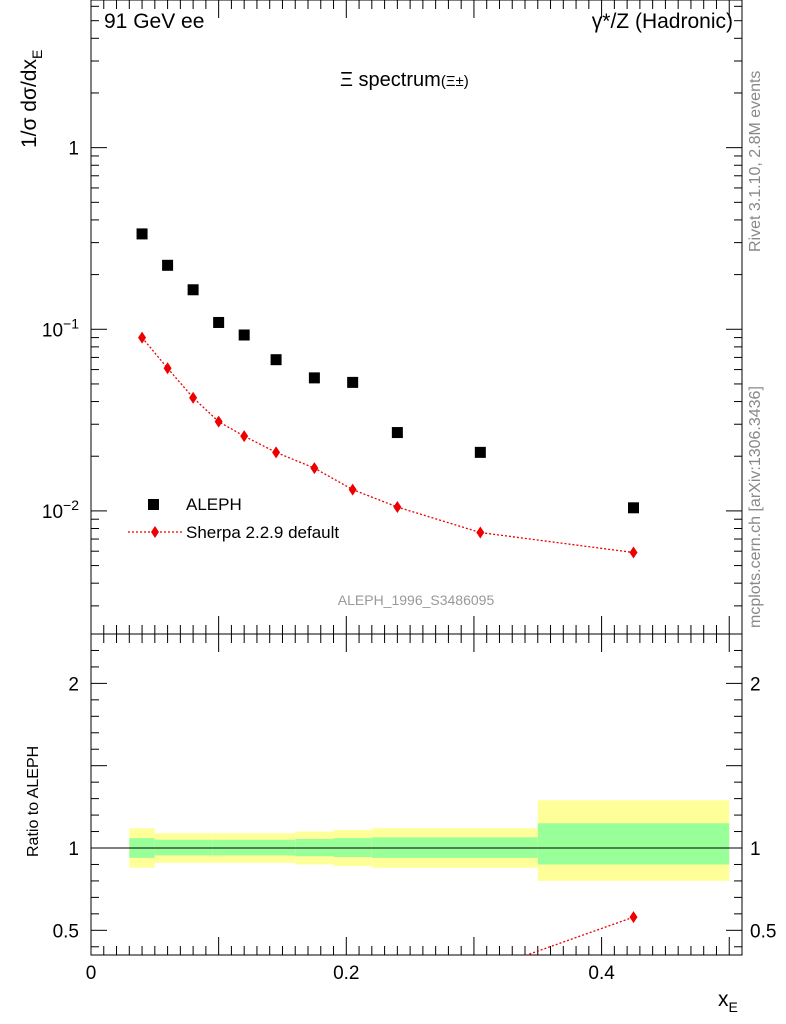 Image resolution: width=786 pixels, height=1024 pixels. Describe the element at coordinates (755, 849) in the screenshot. I see `ratio-y-tick-label-right: 1` at that location.